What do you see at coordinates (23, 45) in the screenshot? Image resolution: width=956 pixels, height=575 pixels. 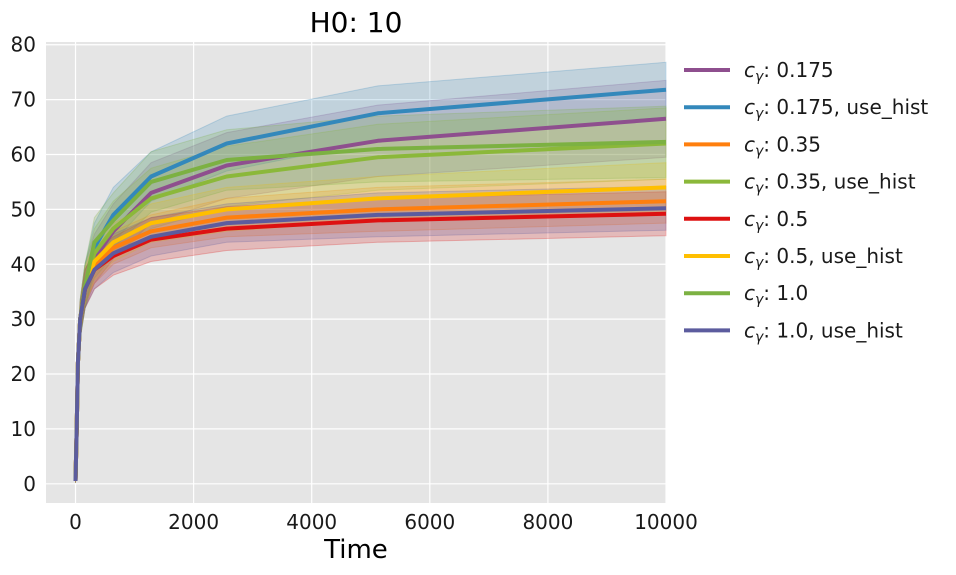 I see `y-tick-label: 80` at bounding box center [23, 45].